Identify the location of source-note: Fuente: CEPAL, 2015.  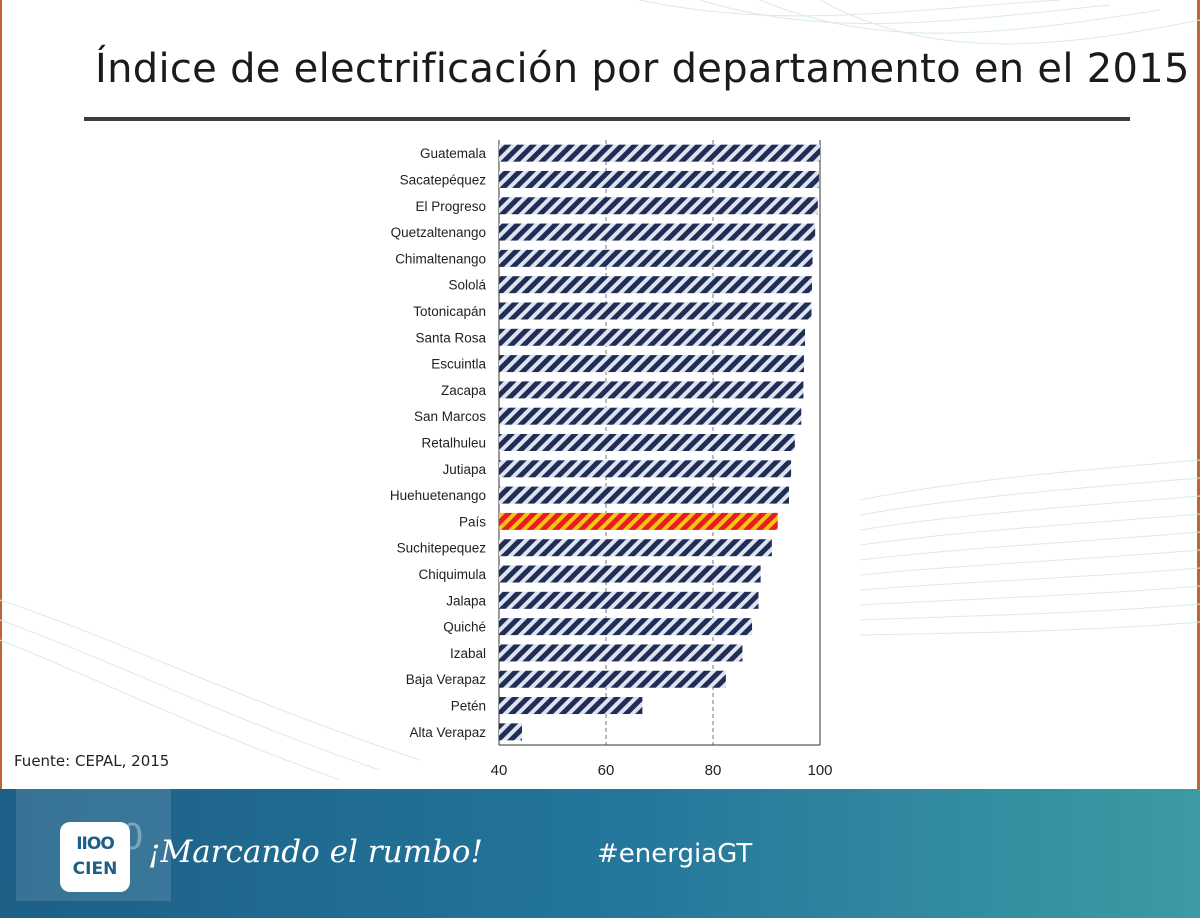
(92, 761).